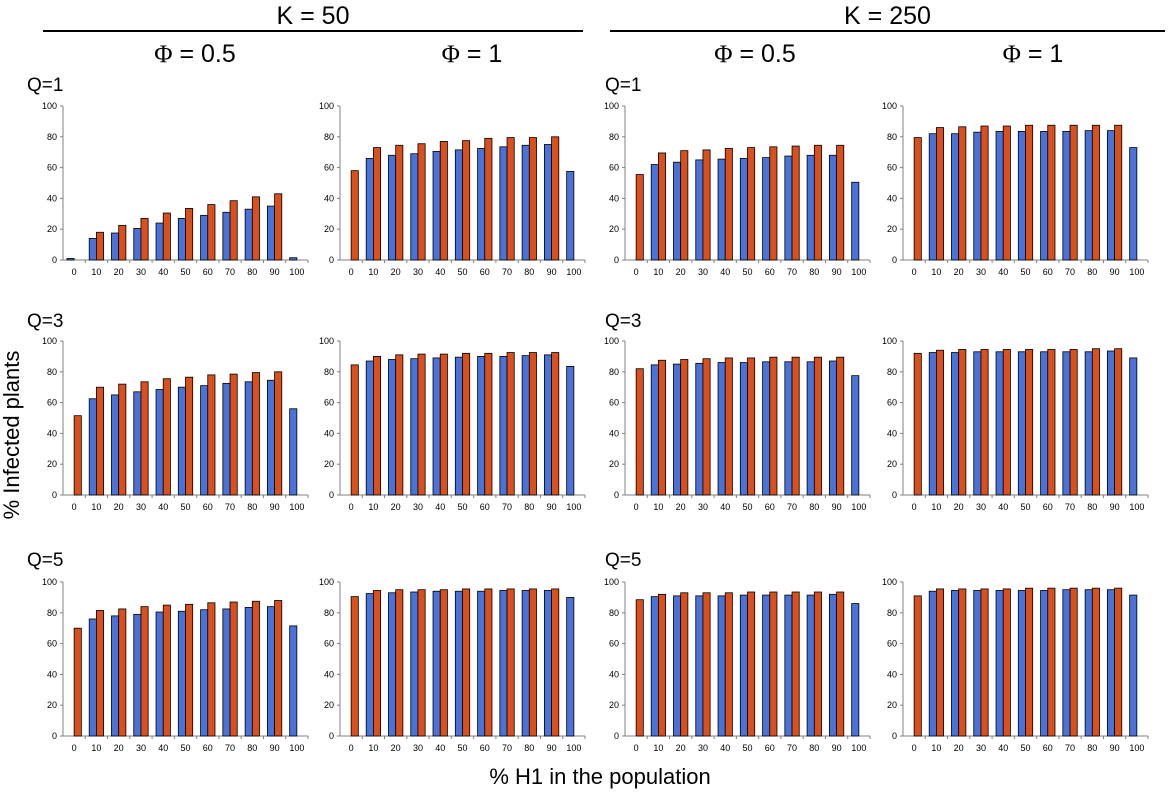 Image resolution: width=1170 pixels, height=800 pixels. Describe the element at coordinates (329, 198) in the screenshot. I see `y-tick-label: 40` at that location.